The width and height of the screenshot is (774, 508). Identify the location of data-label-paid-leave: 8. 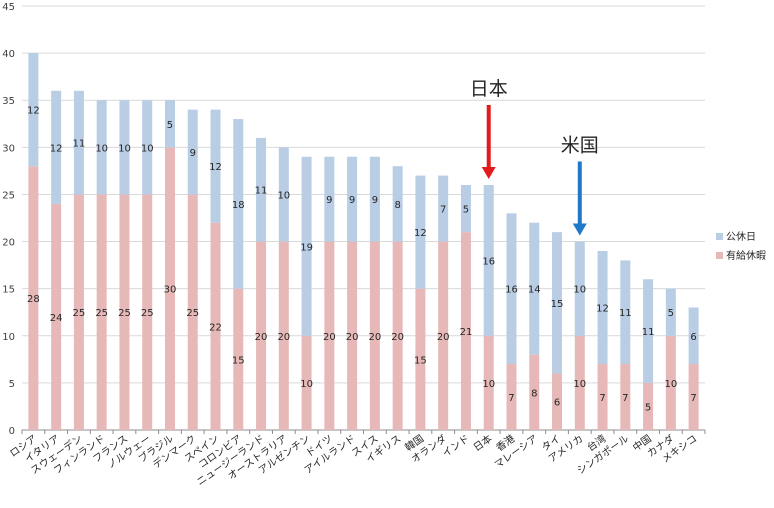
(534, 393).